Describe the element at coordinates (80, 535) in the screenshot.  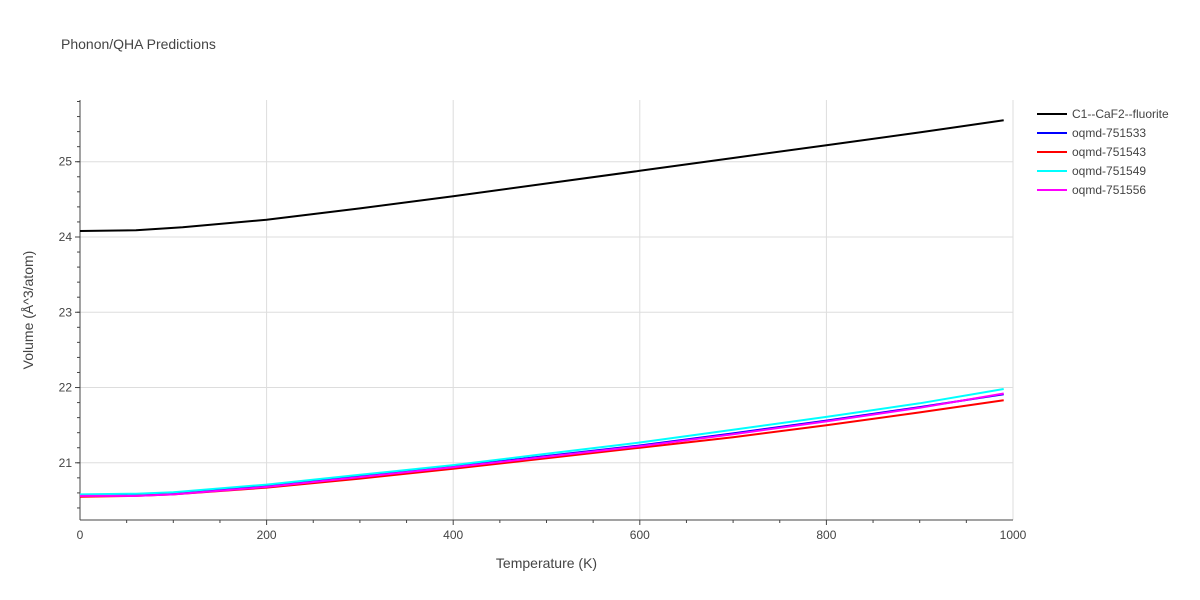
I see `x-tick-label: 0` at that location.